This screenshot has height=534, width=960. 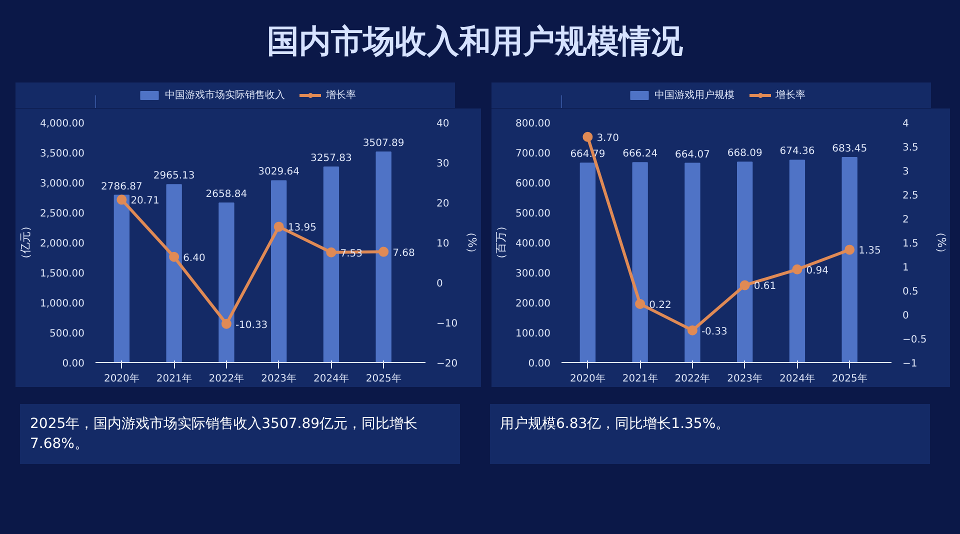 What do you see at coordinates (910, 148) in the screenshot?
I see `y2-tick-label: 3.5` at bounding box center [910, 148].